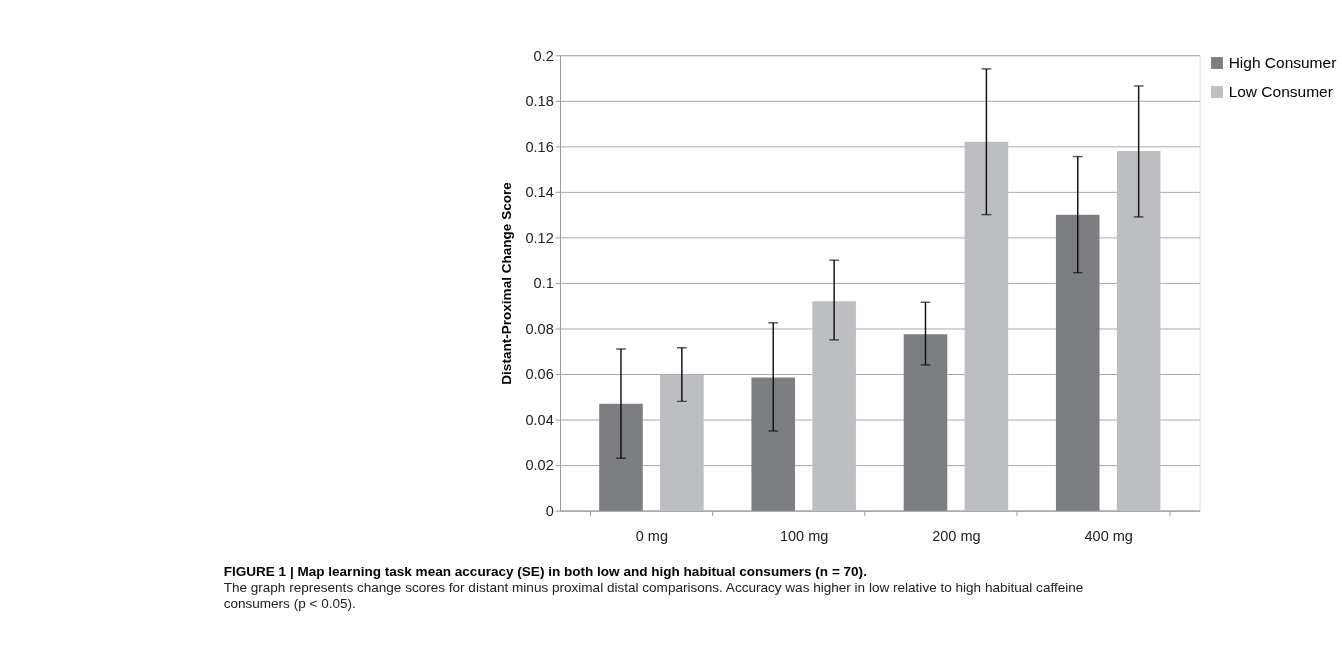  What do you see at coordinates (1108, 536) in the screenshot?
I see `x-tick-label: 400 mg` at bounding box center [1108, 536].